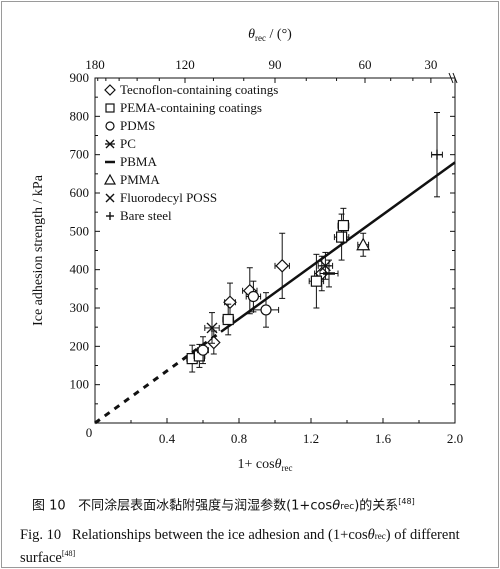 This screenshot has height=569, width=500. Describe the element at coordinates (185, 64) in the screenshot. I see `top-tick-label: 120` at that location.